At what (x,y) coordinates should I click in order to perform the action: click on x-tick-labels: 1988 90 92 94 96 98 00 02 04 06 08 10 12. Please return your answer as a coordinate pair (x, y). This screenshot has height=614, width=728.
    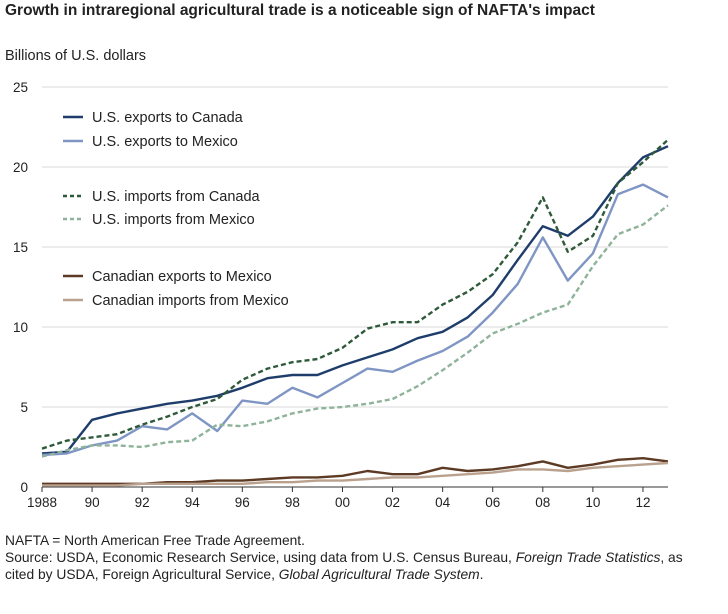
    Looking at the image, I should click on (338, 498).